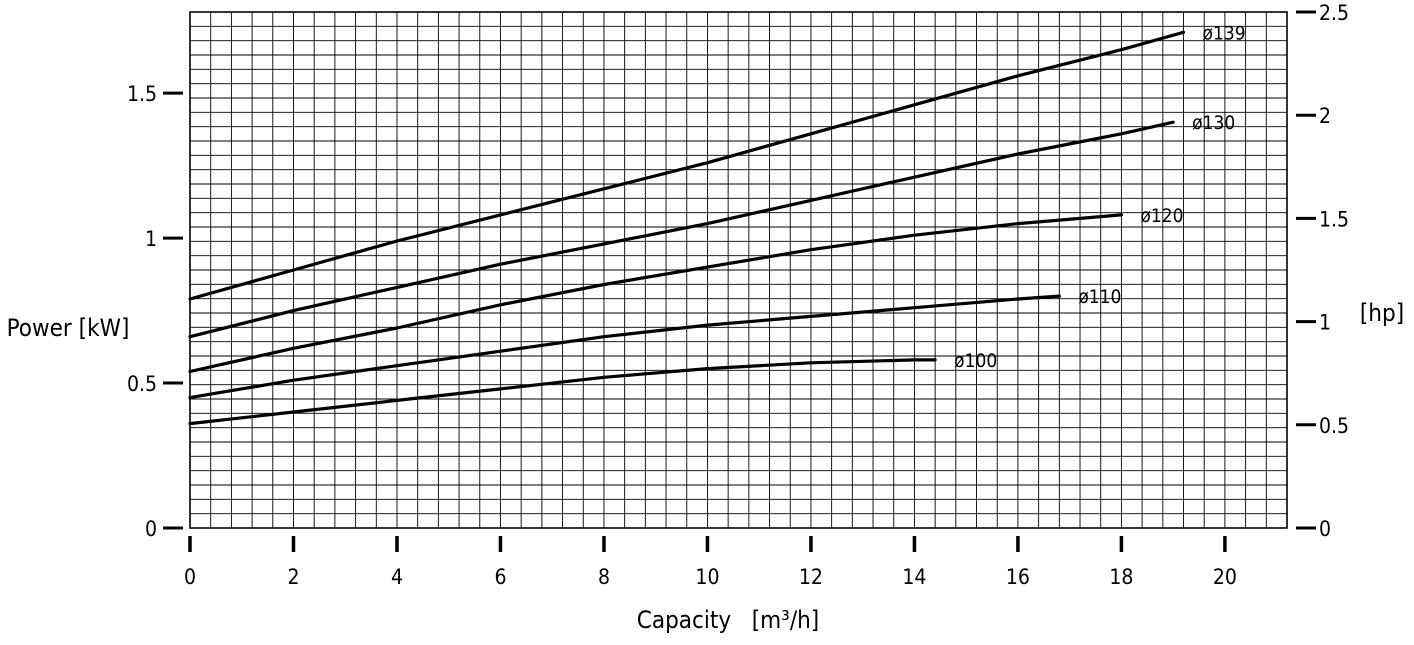 This screenshot has height=645, width=1414. What do you see at coordinates (293, 577) in the screenshot?
I see `x-tick-label: 2` at bounding box center [293, 577].